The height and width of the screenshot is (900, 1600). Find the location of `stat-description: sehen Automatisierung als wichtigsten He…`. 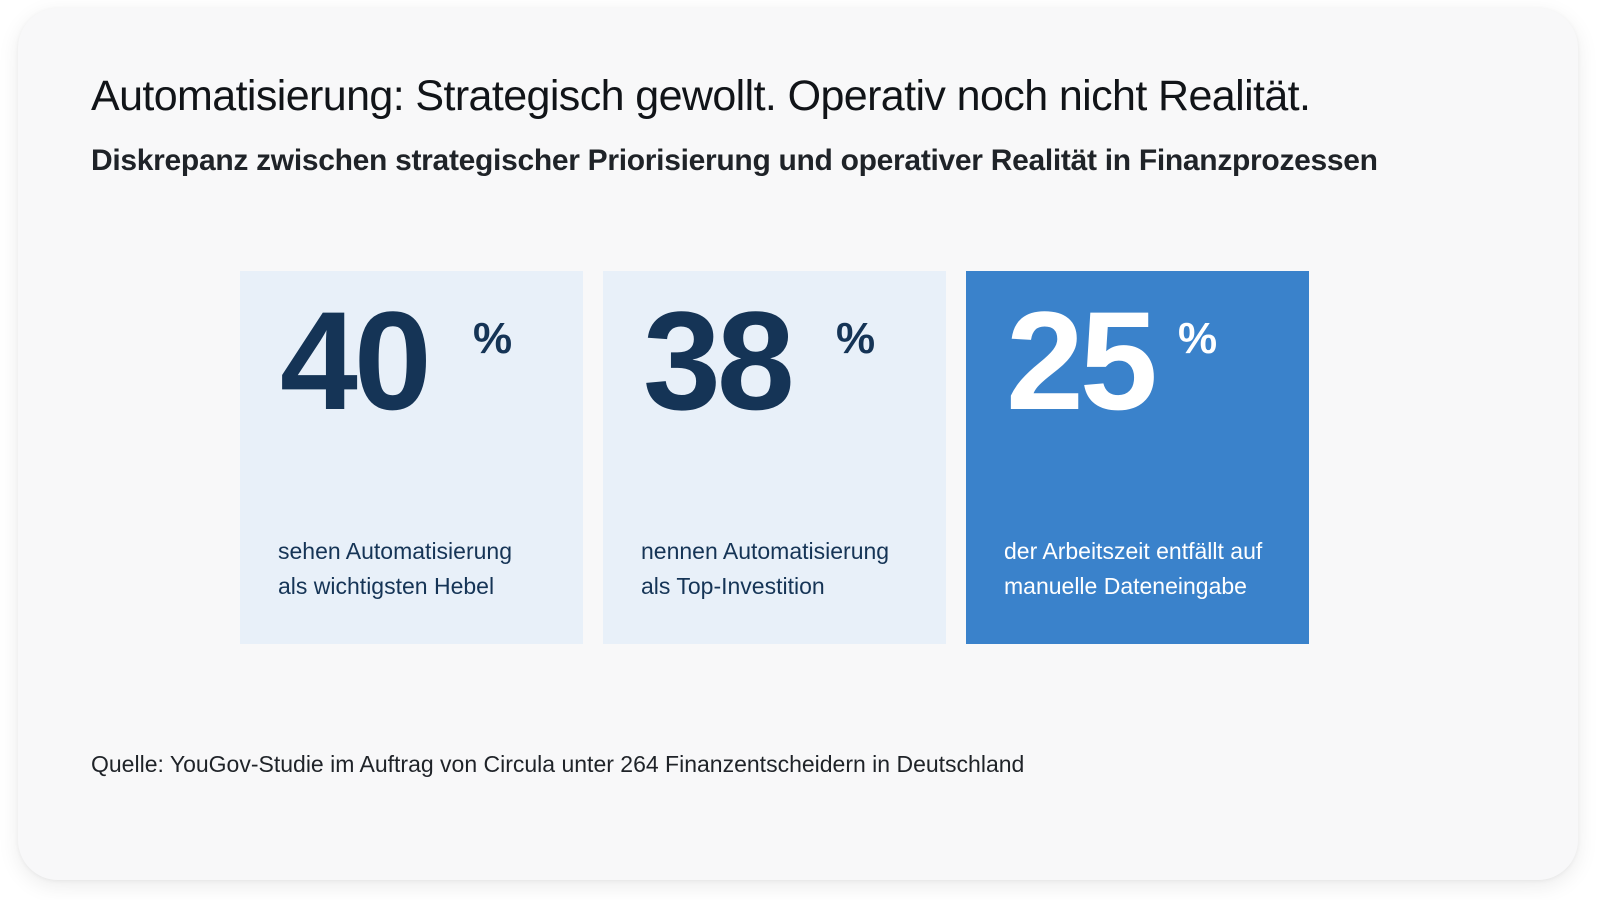

stat-description: sehen Automatisierung als wichtigsten He… is located at coordinates (423, 569).